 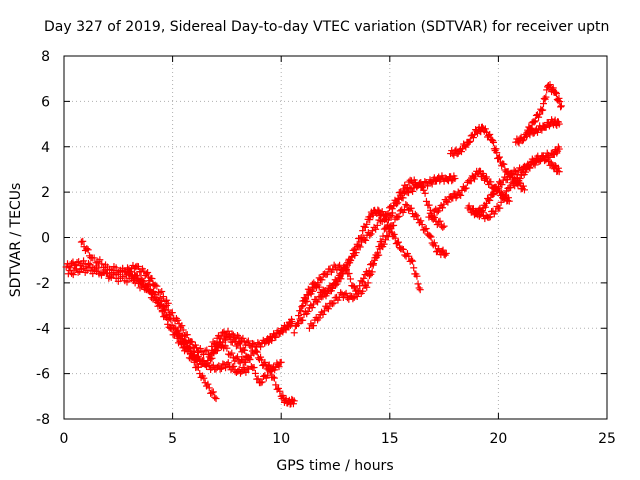 I want to click on y-tick-label: 6, so click(x=45, y=102).